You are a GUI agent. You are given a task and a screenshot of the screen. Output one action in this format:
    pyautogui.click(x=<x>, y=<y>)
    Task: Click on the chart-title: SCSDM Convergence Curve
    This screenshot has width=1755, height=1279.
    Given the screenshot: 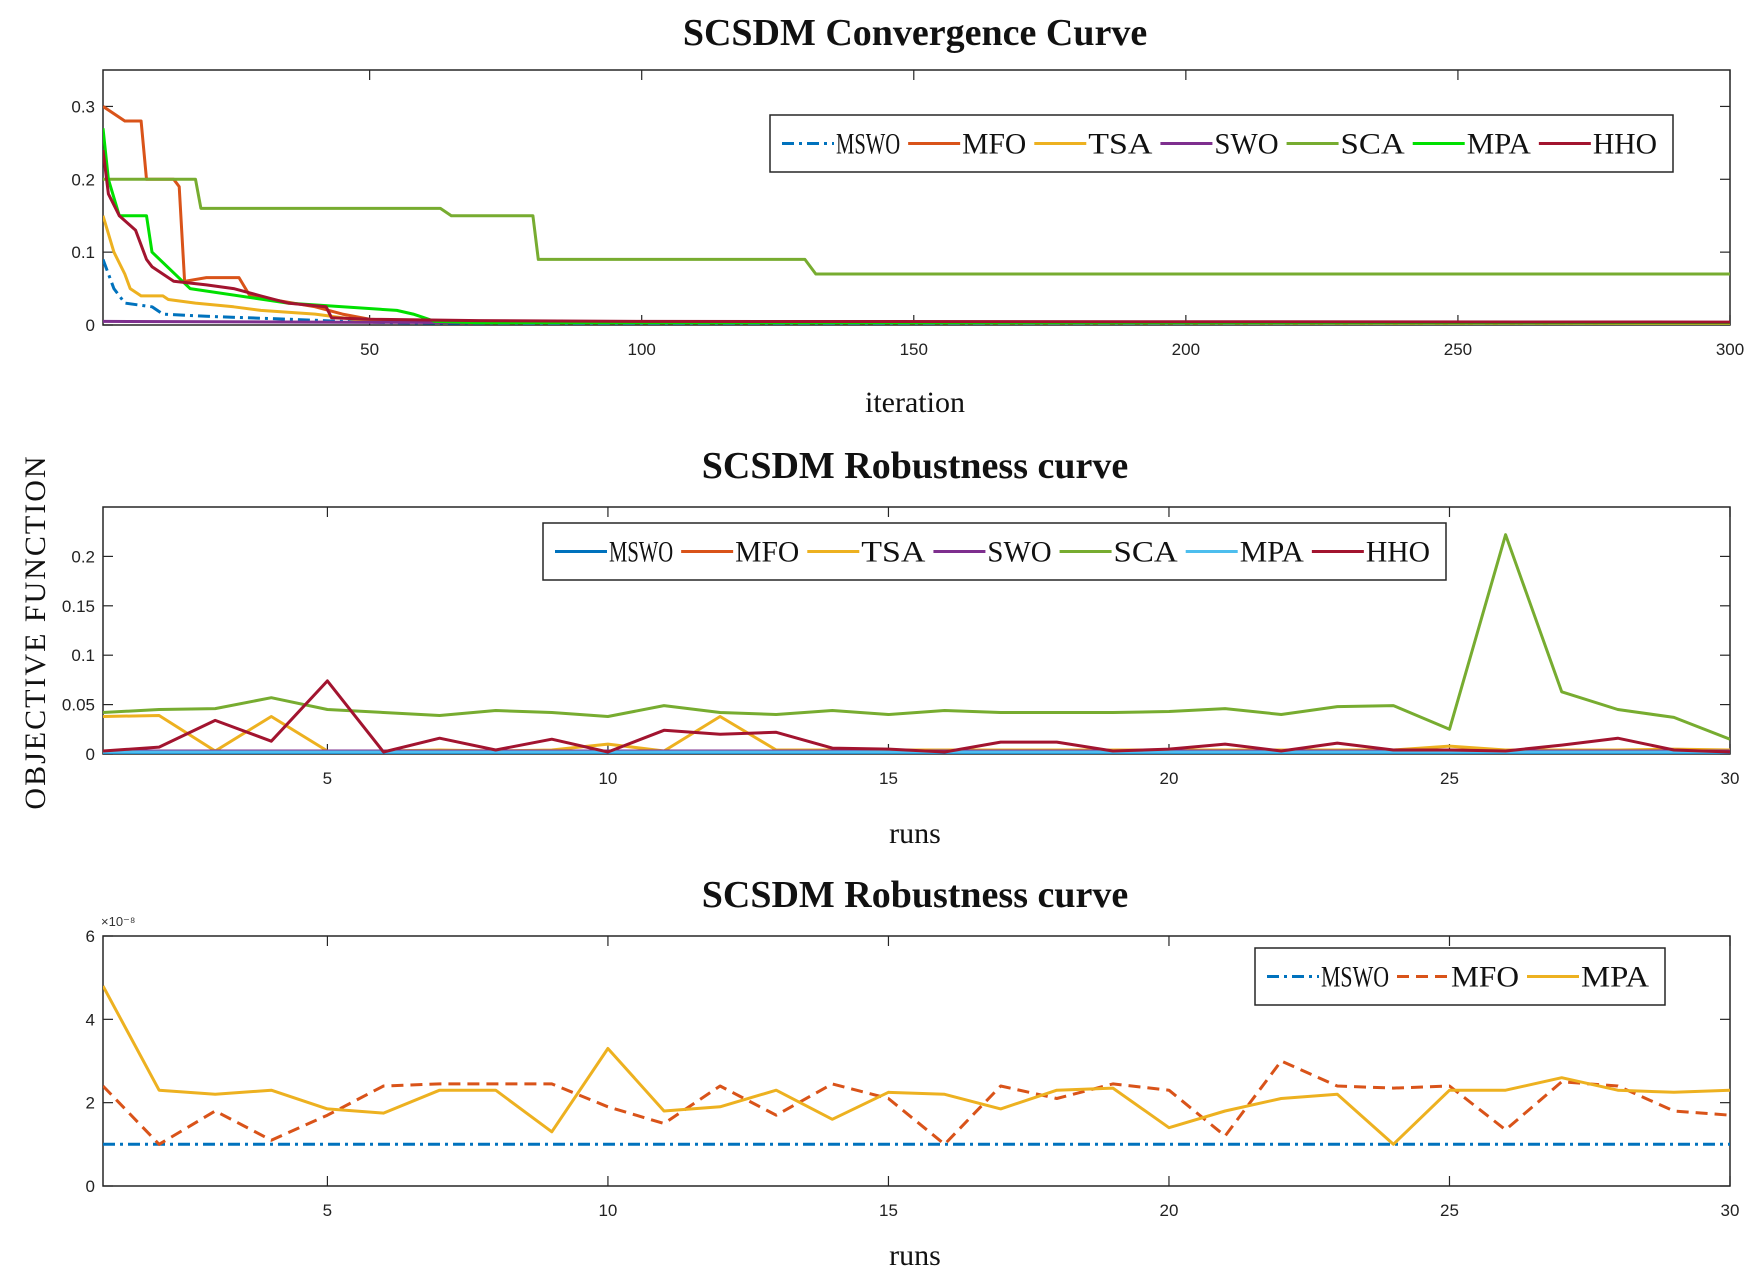 What is the action you would take?
    pyautogui.click(x=915, y=33)
    